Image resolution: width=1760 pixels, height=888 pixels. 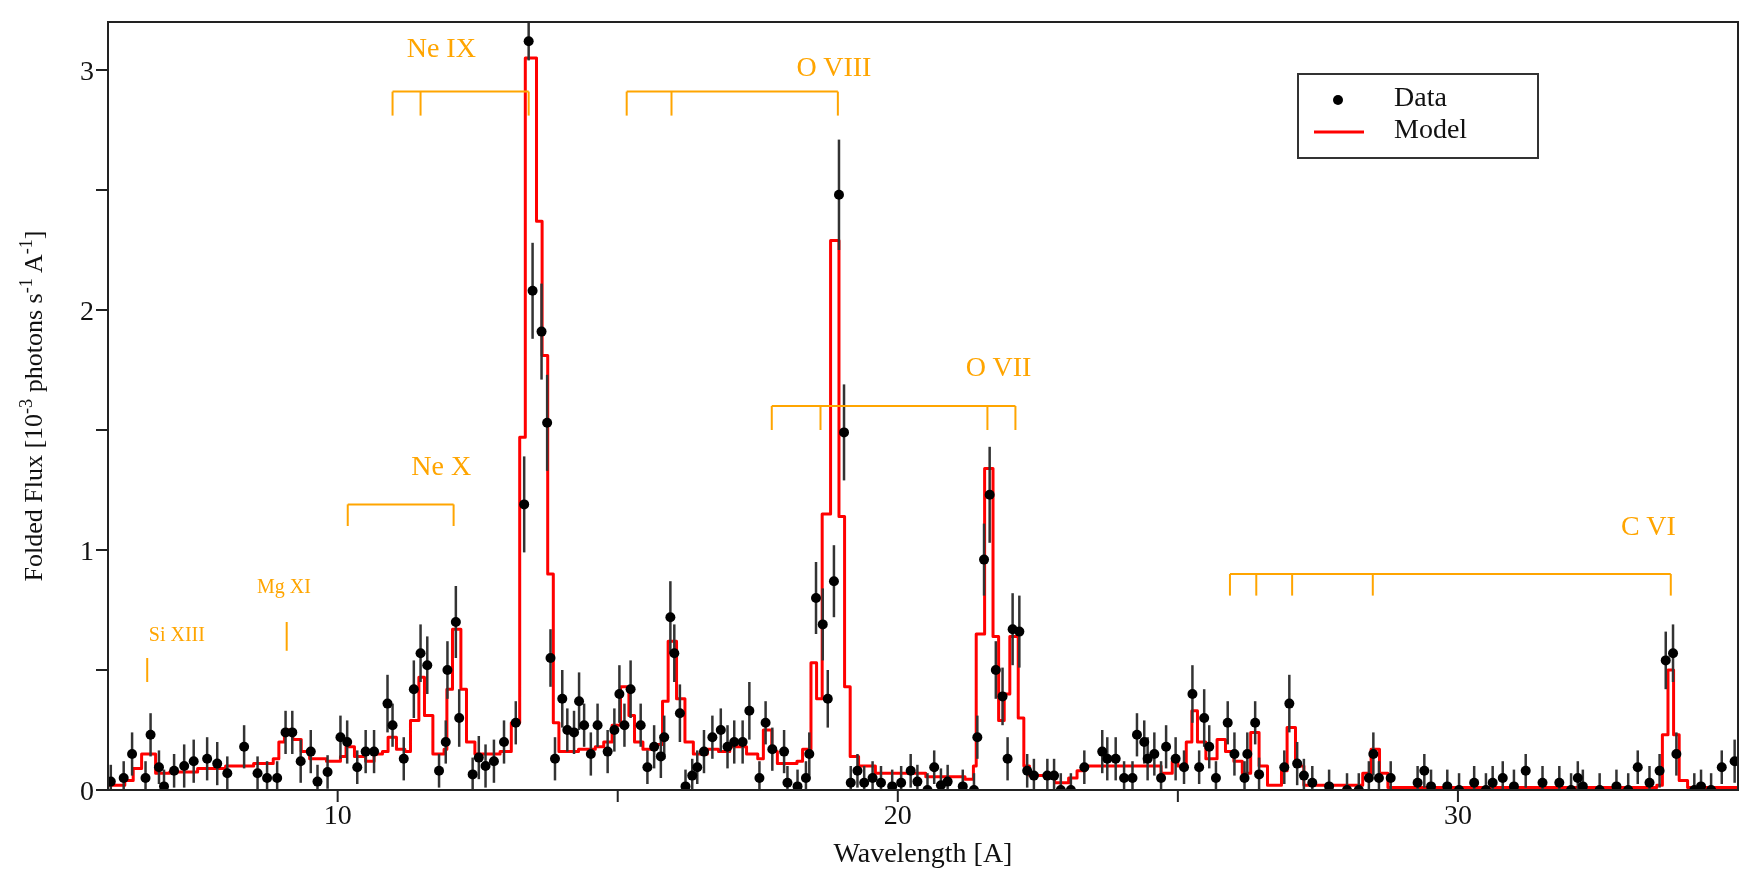 I want to click on annotation: Ne X, so click(x=441, y=465).